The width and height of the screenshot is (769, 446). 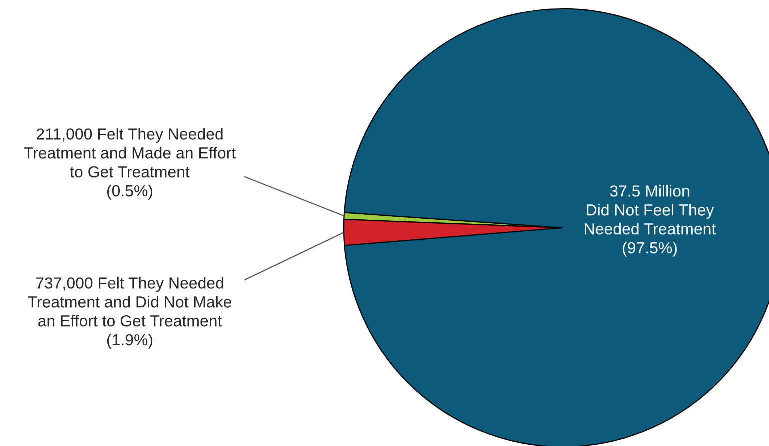 What do you see at coordinates (130, 164) in the screenshot?
I see `slice-label: 211,000 Felt They Needed Treatment and Made an Effort to Get Treatment (0.5%)` at bounding box center [130, 164].